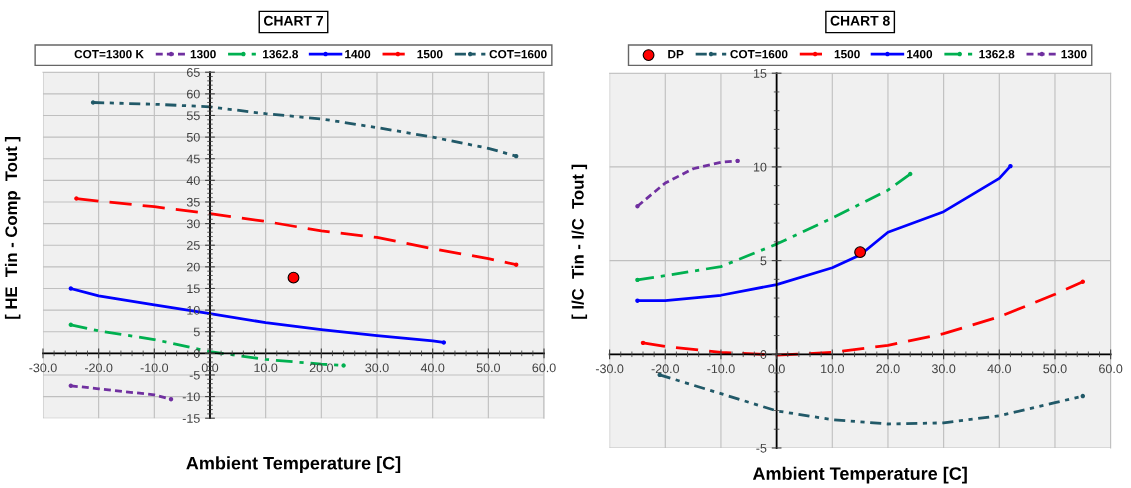 The image size is (1131, 488). I want to click on y-tick-label: -15, so click(191, 418).